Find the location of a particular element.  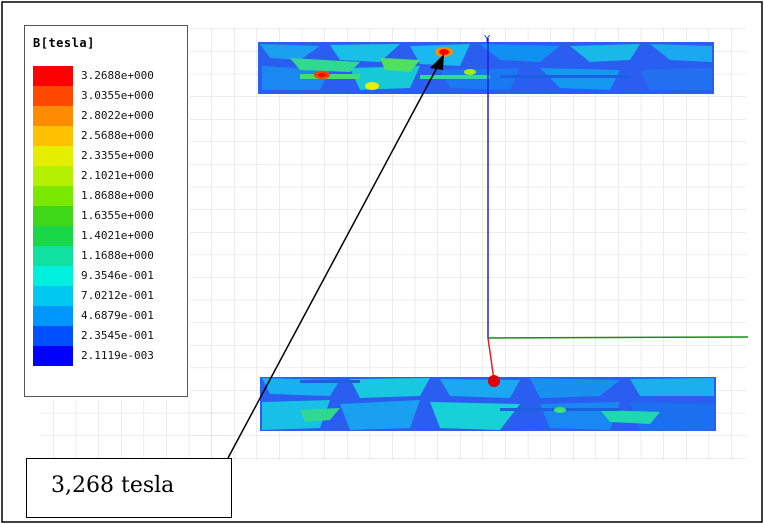

legend-label: 1.8688e+000 is located at coordinates (117, 195).